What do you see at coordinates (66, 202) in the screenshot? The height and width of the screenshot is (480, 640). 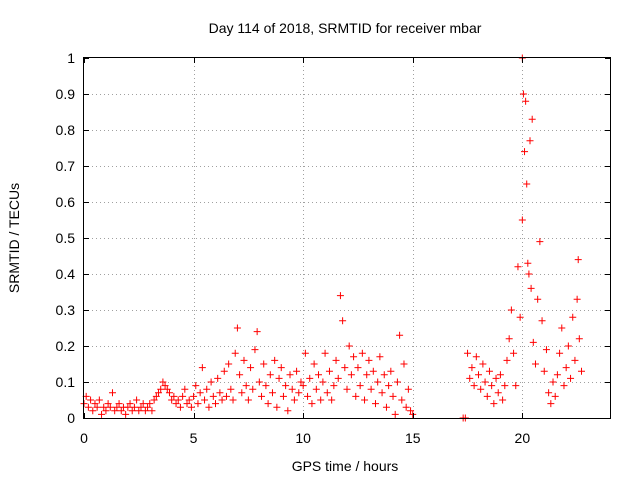 I see `y-tick-label: 0.6` at bounding box center [66, 202].